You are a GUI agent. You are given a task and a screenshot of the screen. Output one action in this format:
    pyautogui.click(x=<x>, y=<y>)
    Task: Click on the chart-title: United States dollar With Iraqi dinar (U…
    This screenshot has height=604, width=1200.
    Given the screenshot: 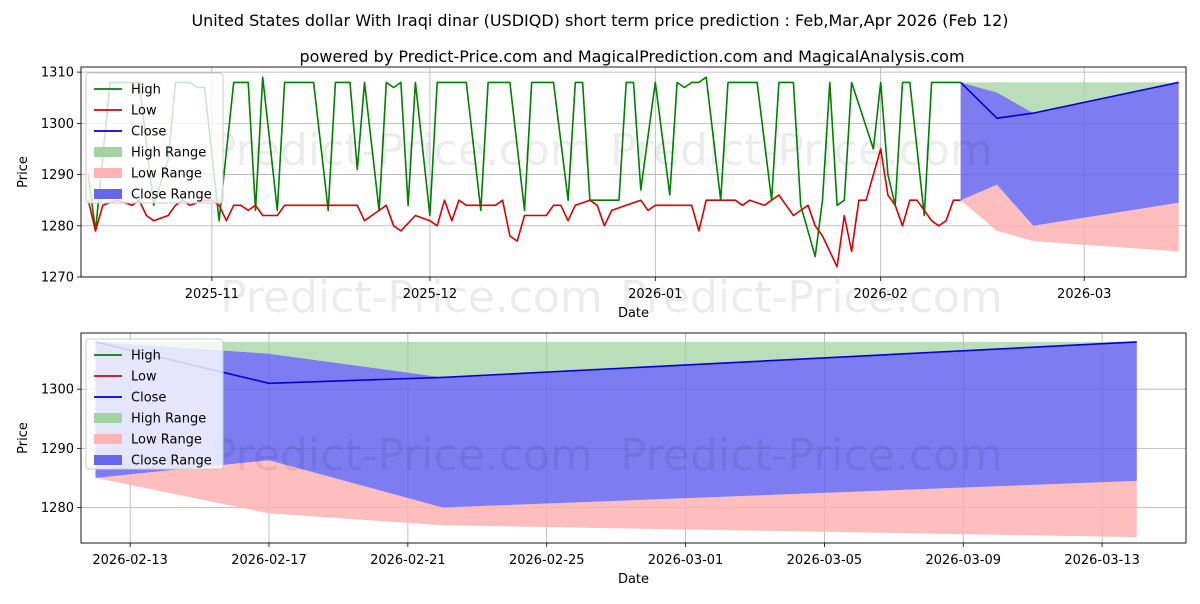 What is the action you would take?
    pyautogui.click(x=599, y=20)
    